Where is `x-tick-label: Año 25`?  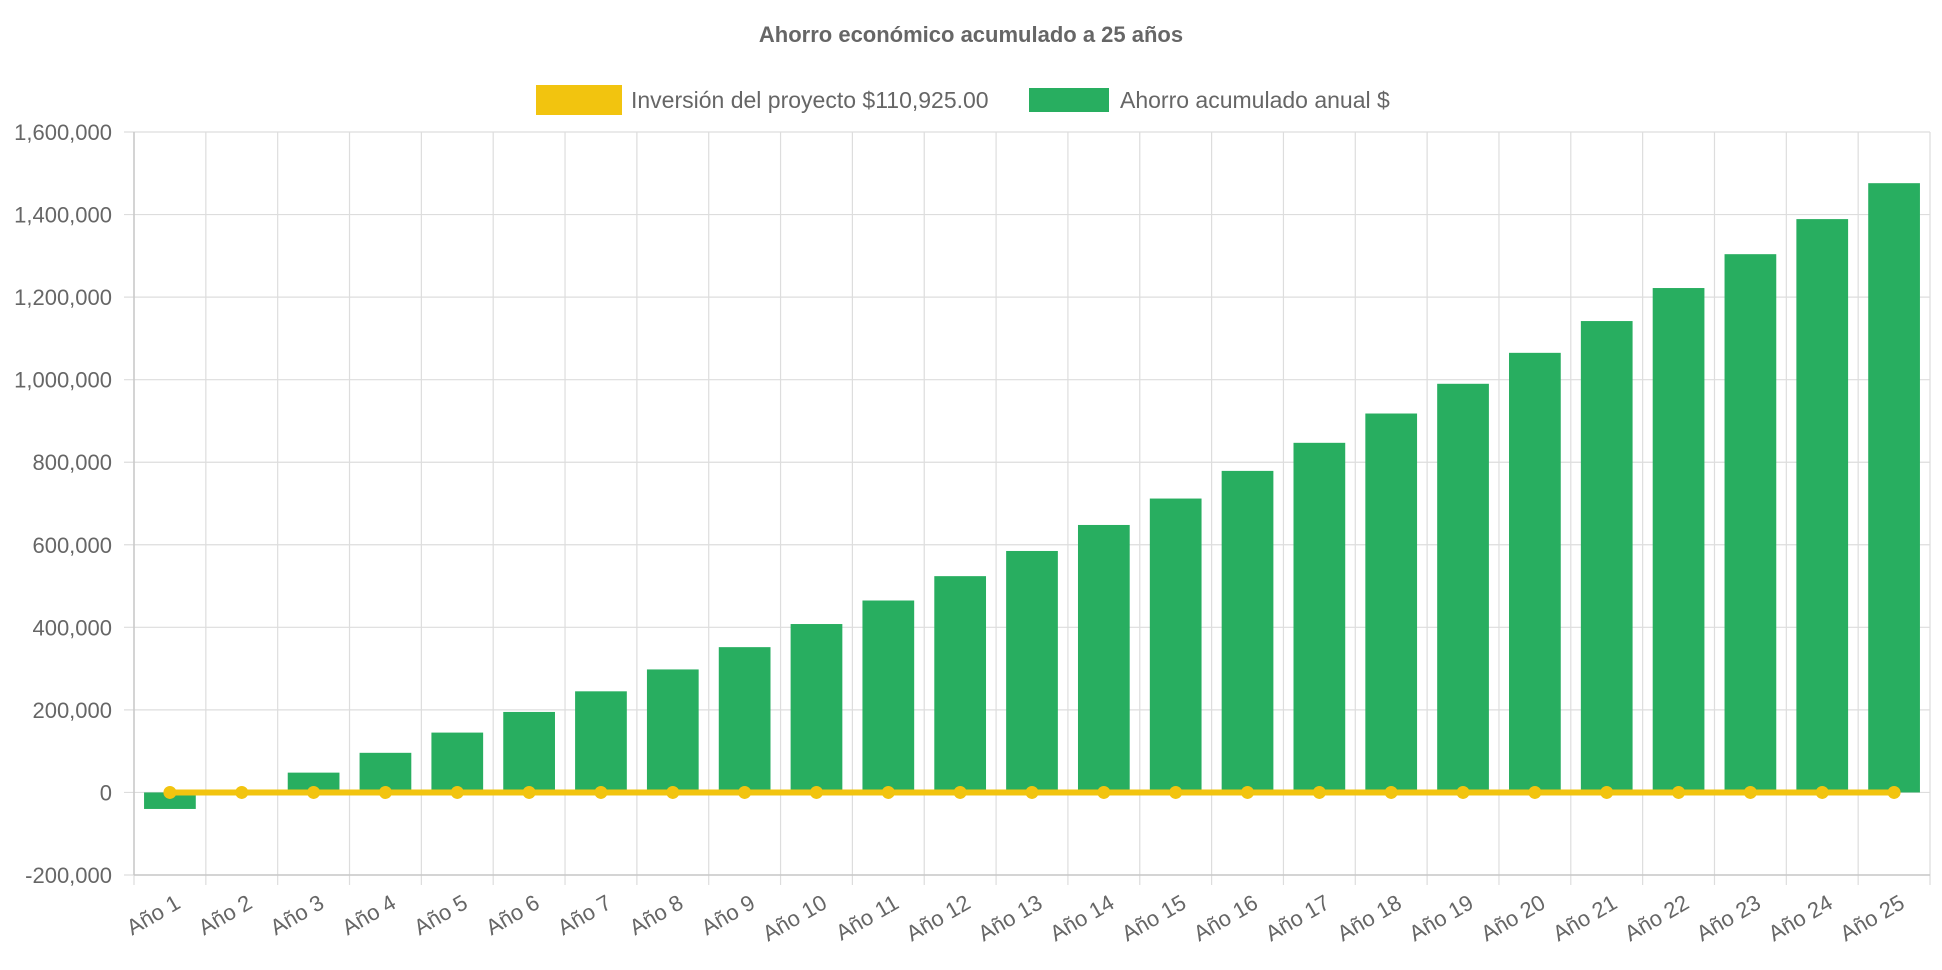
x-tick-label: Año 25 is located at coordinates (1872, 918).